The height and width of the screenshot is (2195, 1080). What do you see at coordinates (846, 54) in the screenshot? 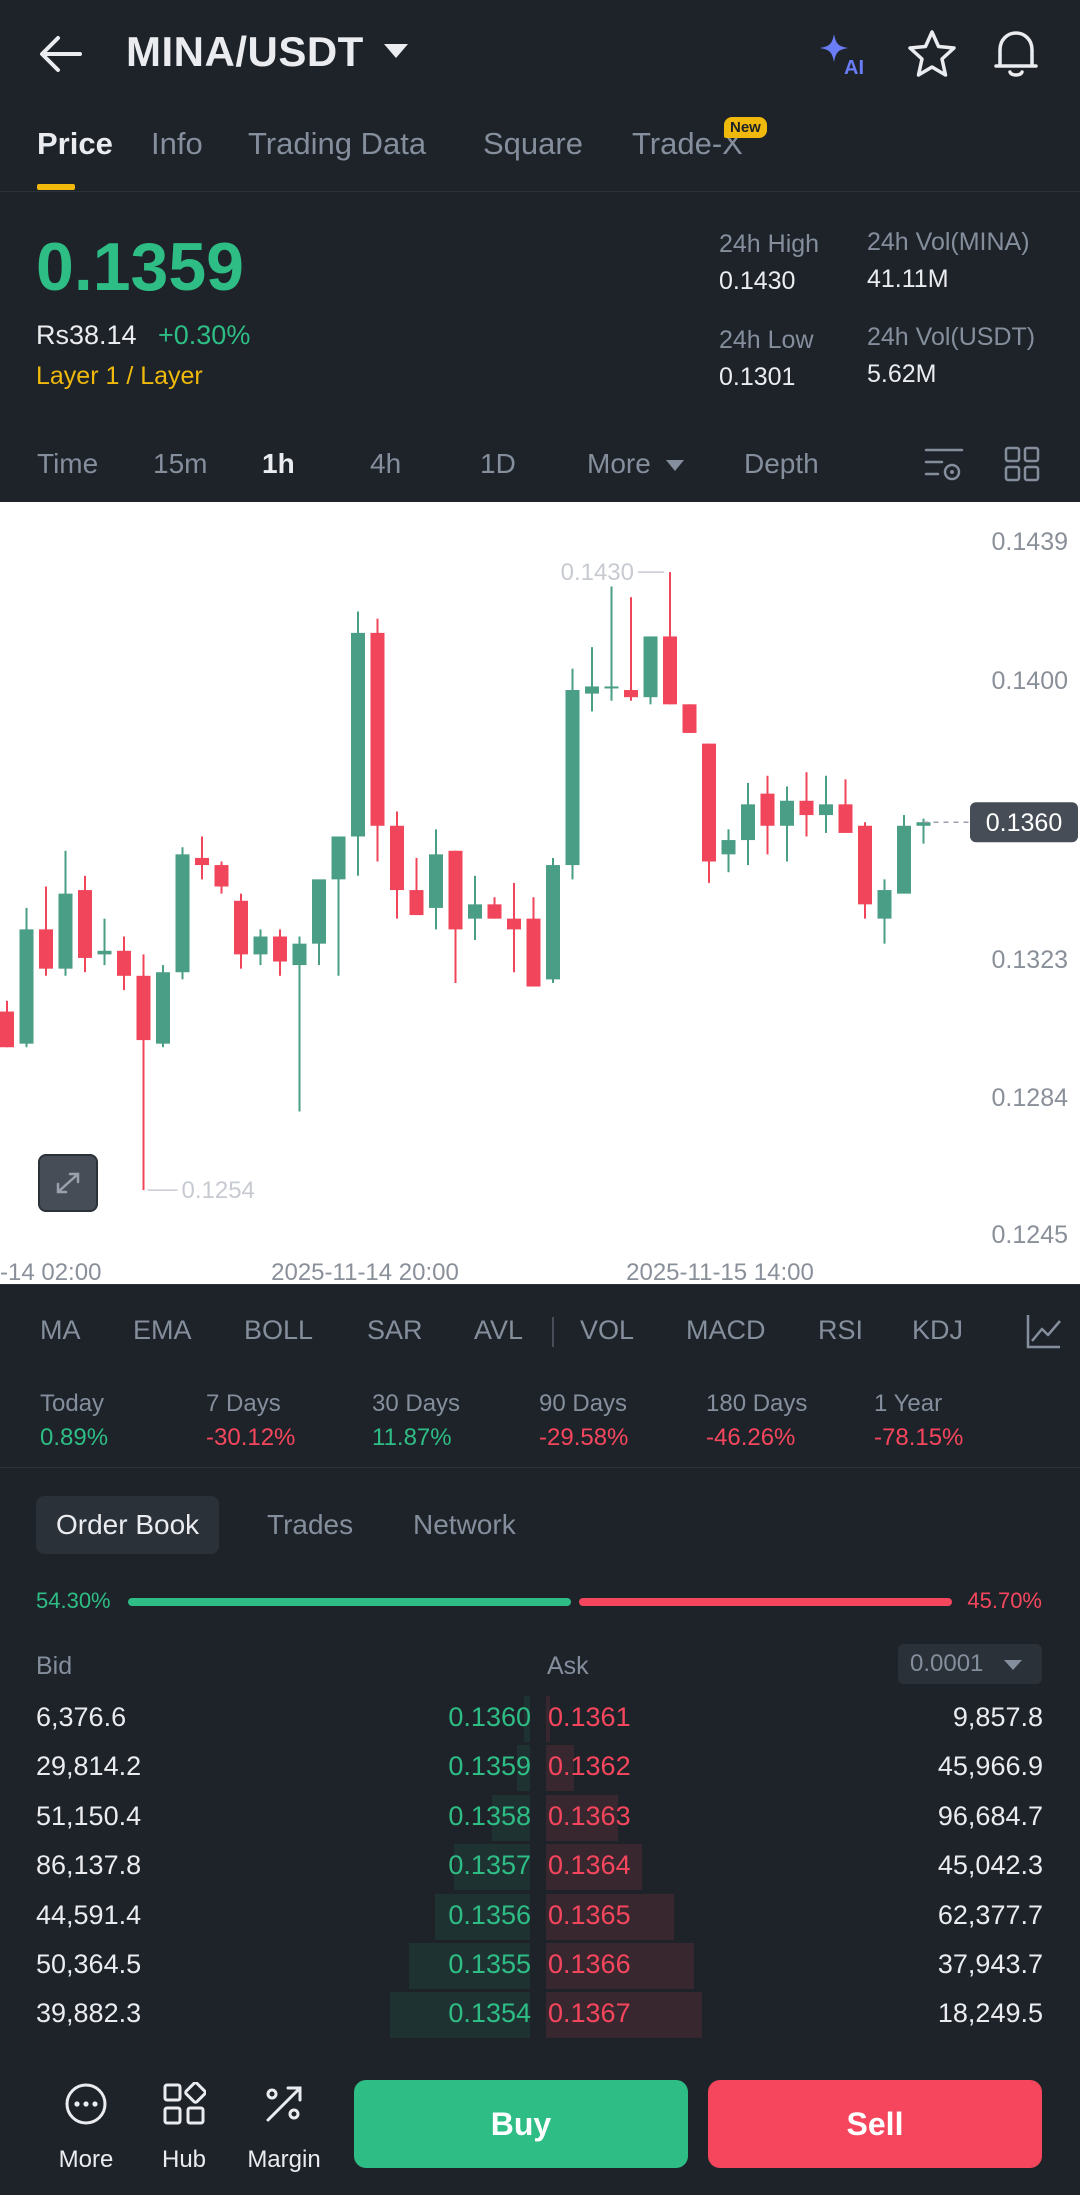
I see `ai-sparkle-icon: AI` at bounding box center [846, 54].